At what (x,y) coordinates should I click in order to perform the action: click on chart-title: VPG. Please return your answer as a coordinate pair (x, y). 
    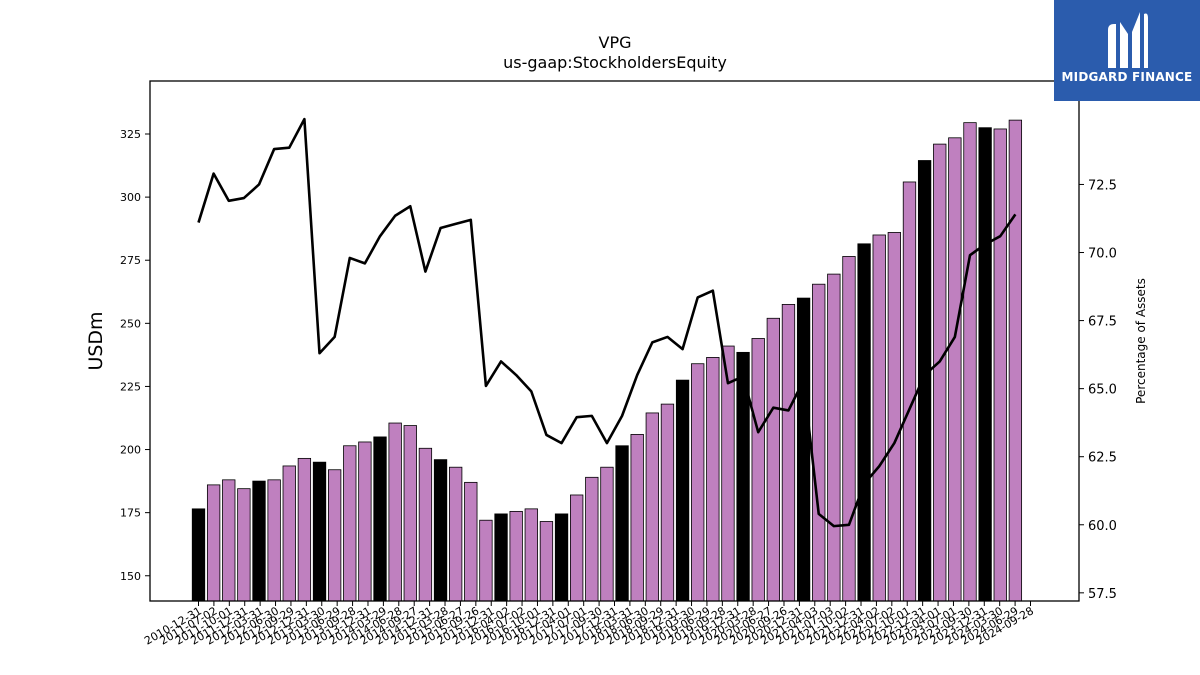
    Looking at the image, I should click on (615, 42).